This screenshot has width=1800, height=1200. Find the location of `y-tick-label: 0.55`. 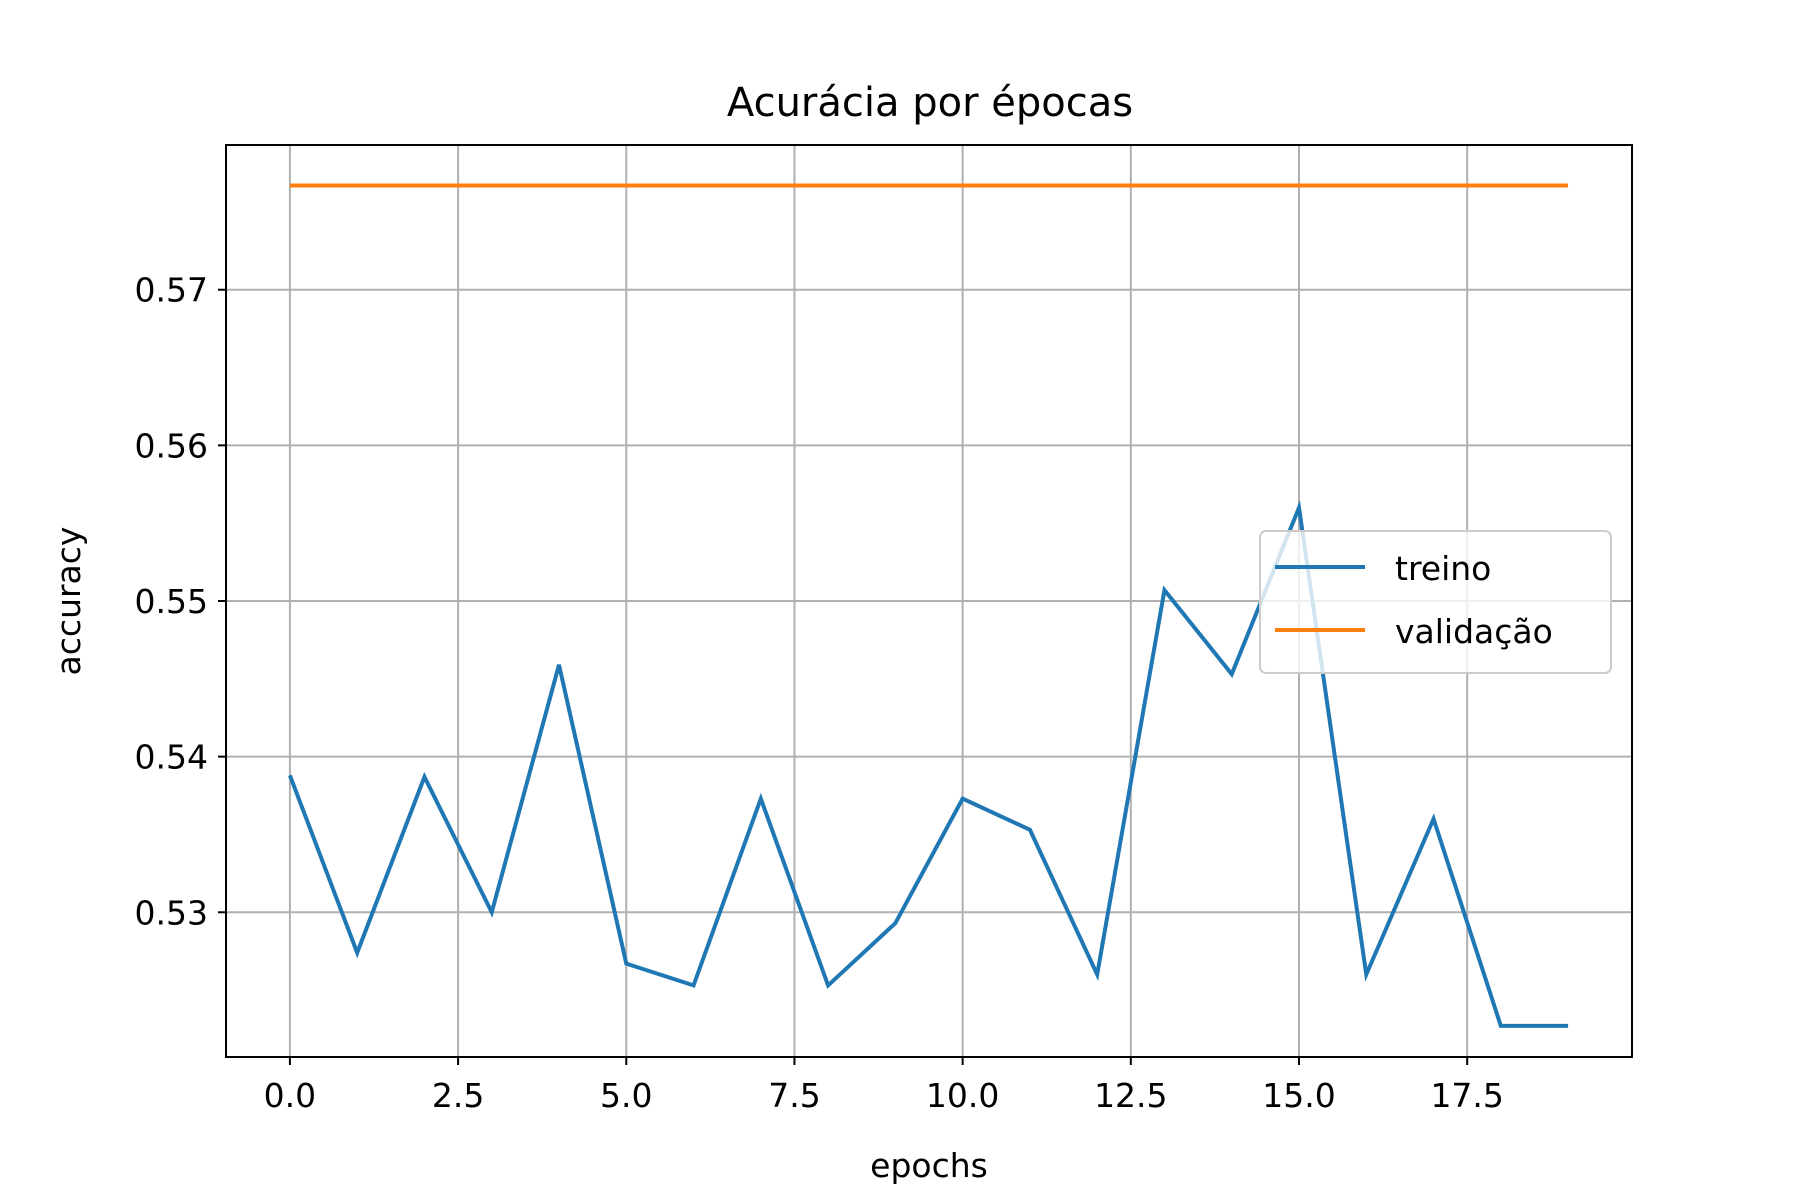

y-tick-label: 0.55 is located at coordinates (171, 601).